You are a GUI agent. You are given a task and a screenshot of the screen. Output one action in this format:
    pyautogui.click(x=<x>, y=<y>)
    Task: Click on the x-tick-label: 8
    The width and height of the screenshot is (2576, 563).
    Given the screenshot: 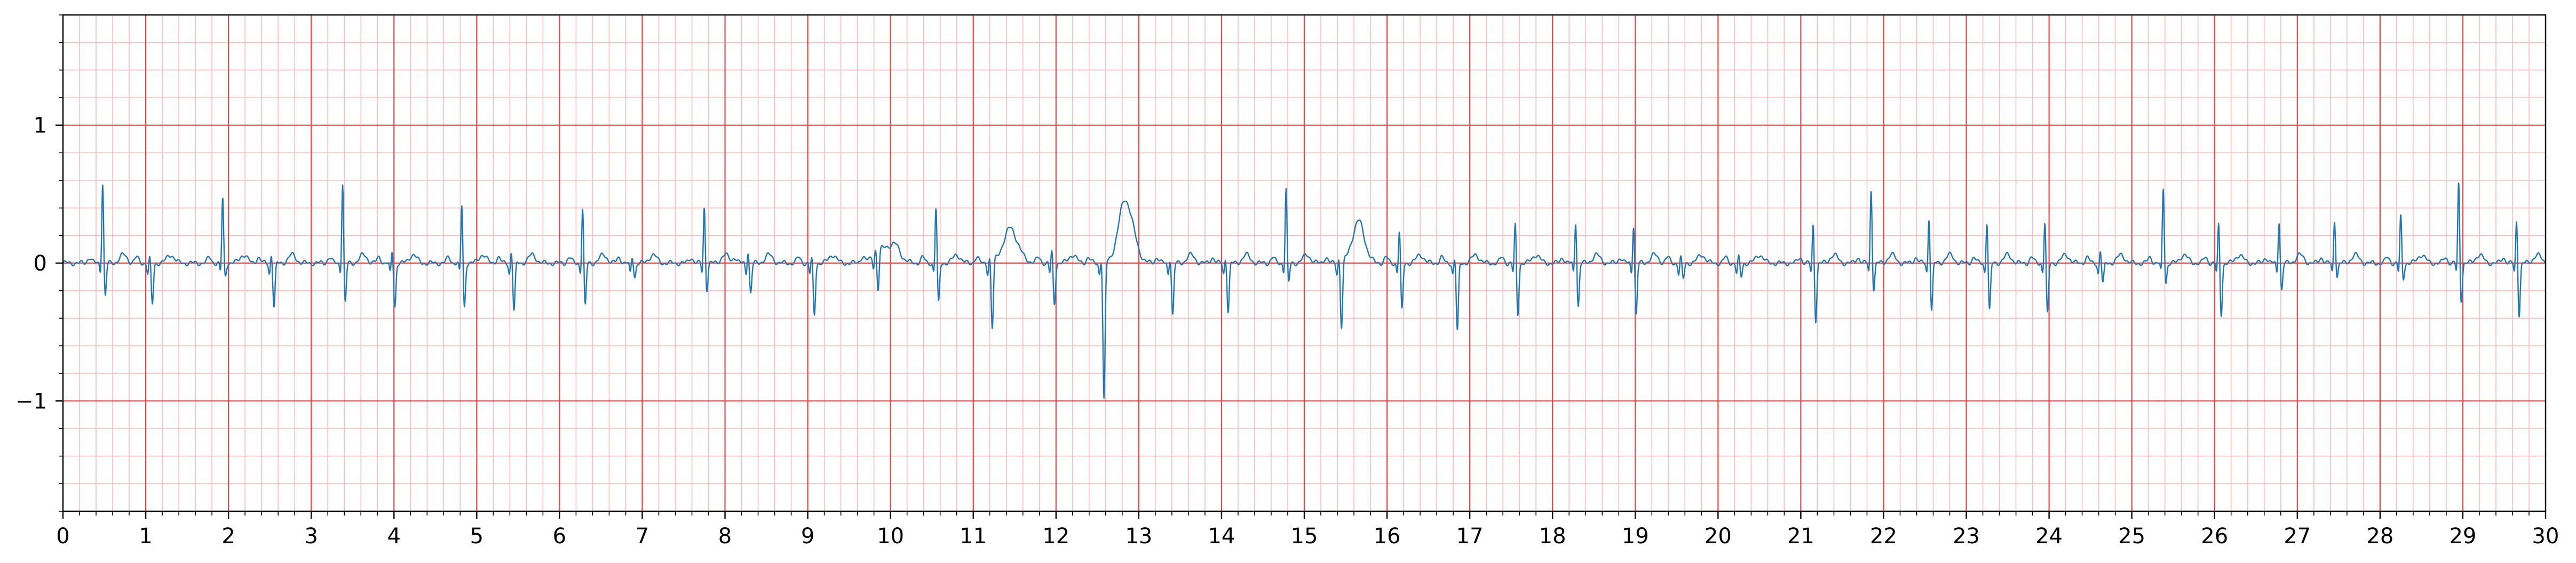 What is the action you would take?
    pyautogui.click(x=725, y=536)
    